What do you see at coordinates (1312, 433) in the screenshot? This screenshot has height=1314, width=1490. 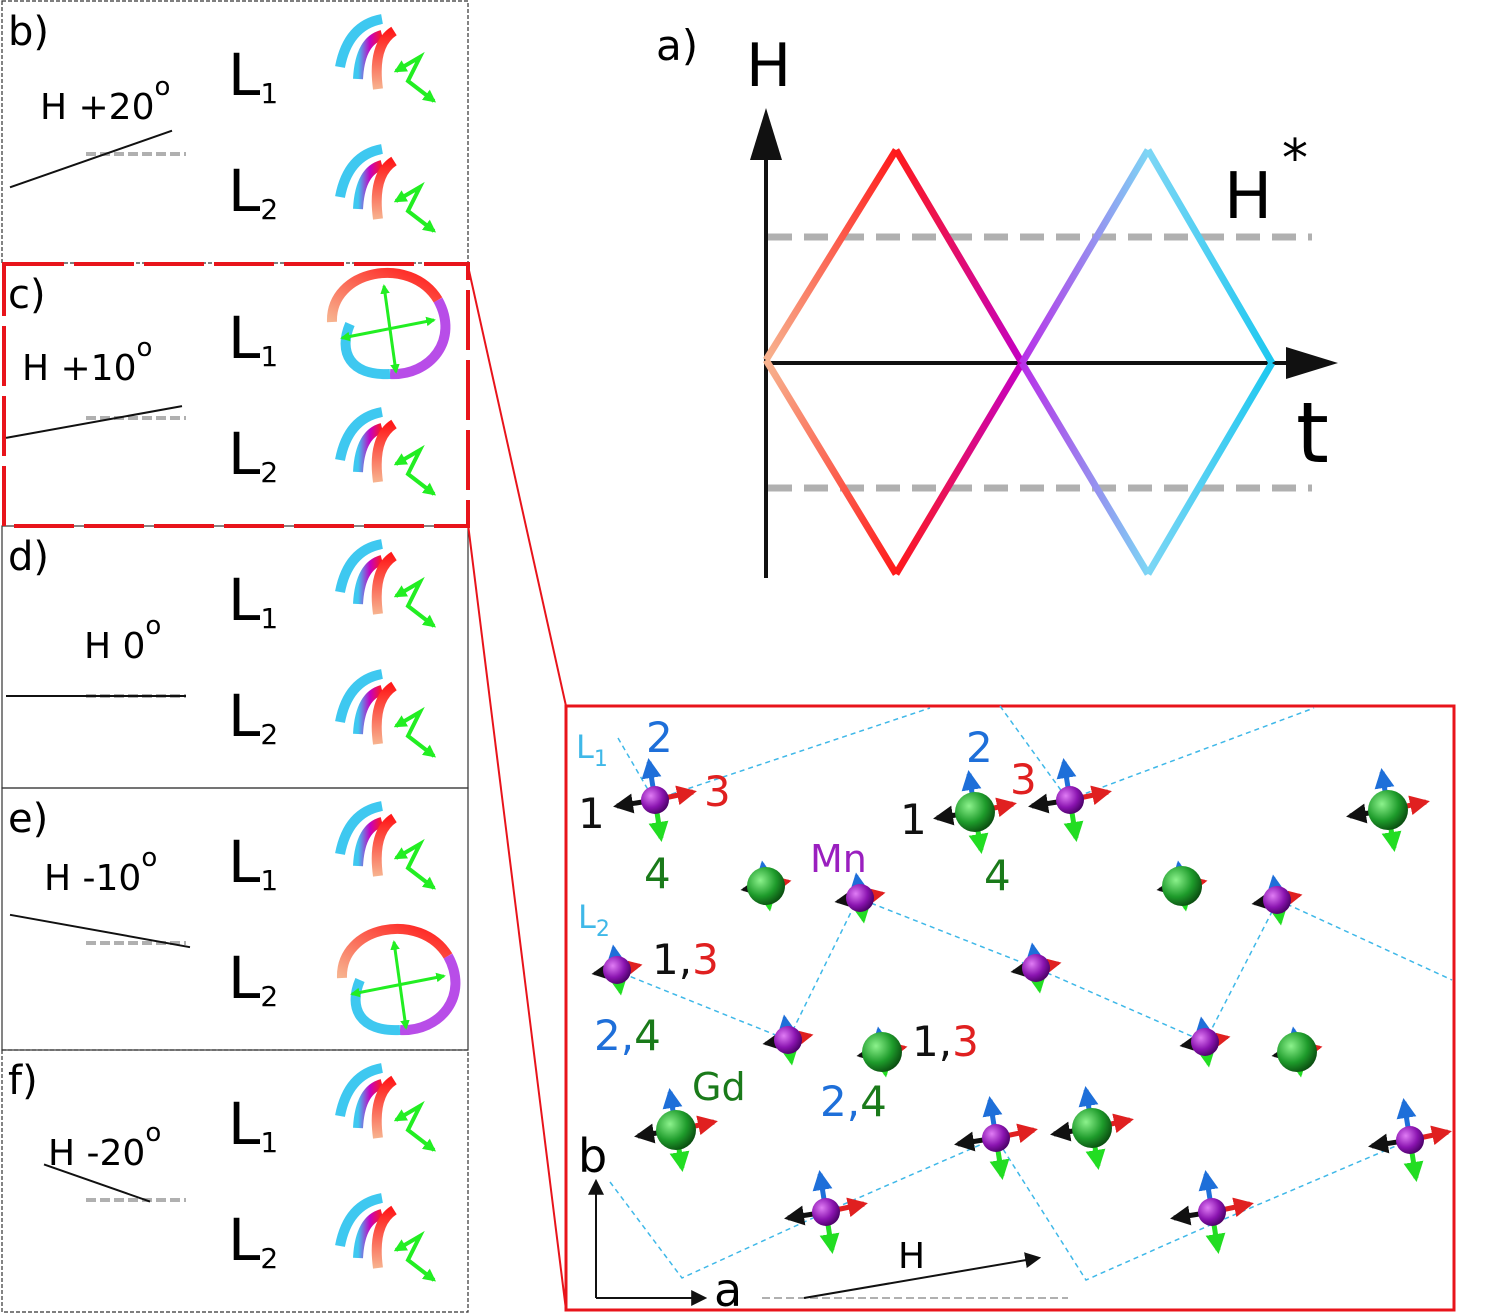 I see `t-axis-label: t` at bounding box center [1312, 433].